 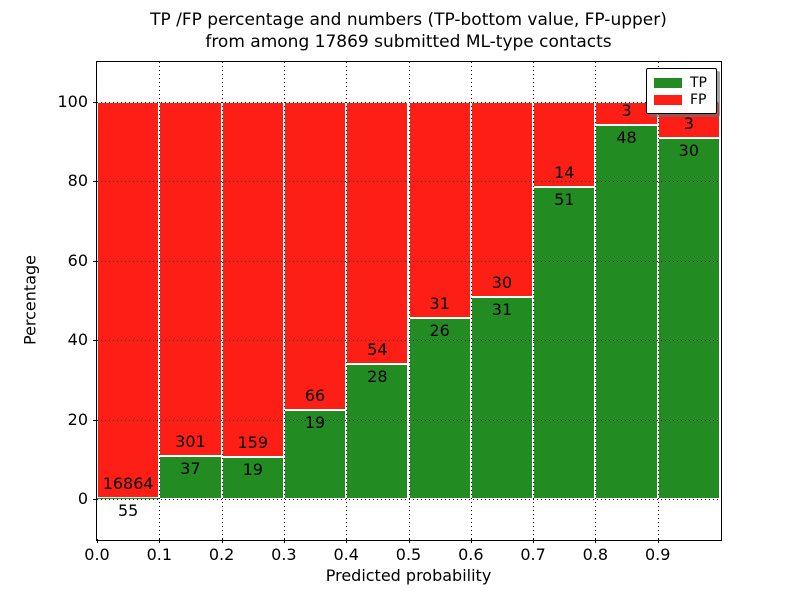 I want to click on x-tick-label: 0.8, so click(x=595, y=554).